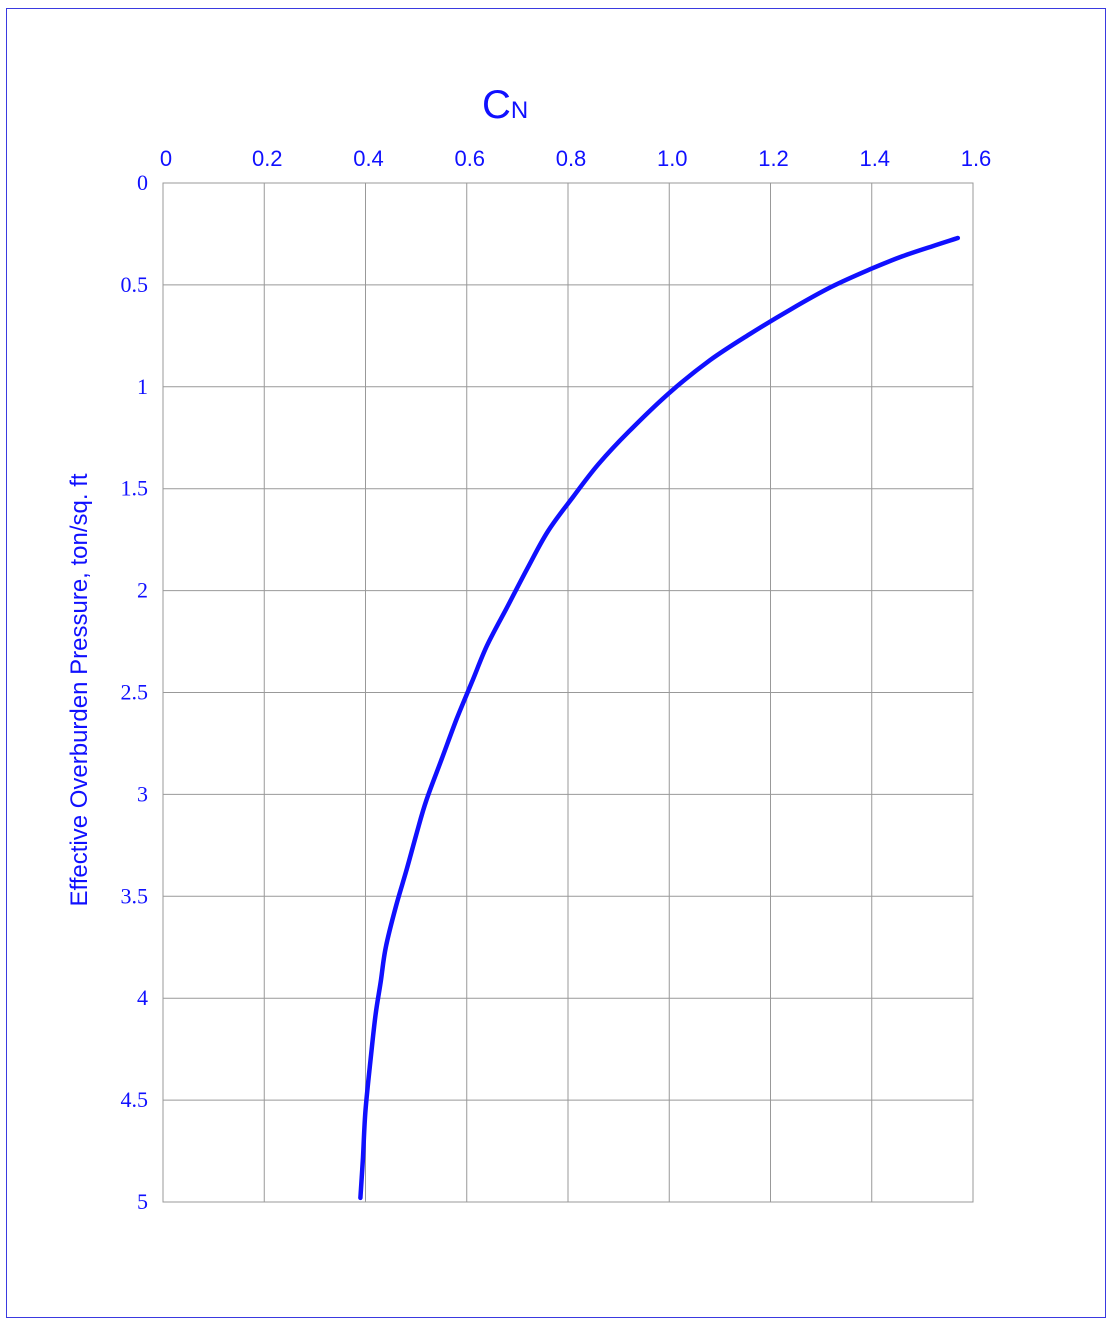  I want to click on y-tick-label: 1, so click(142, 386).